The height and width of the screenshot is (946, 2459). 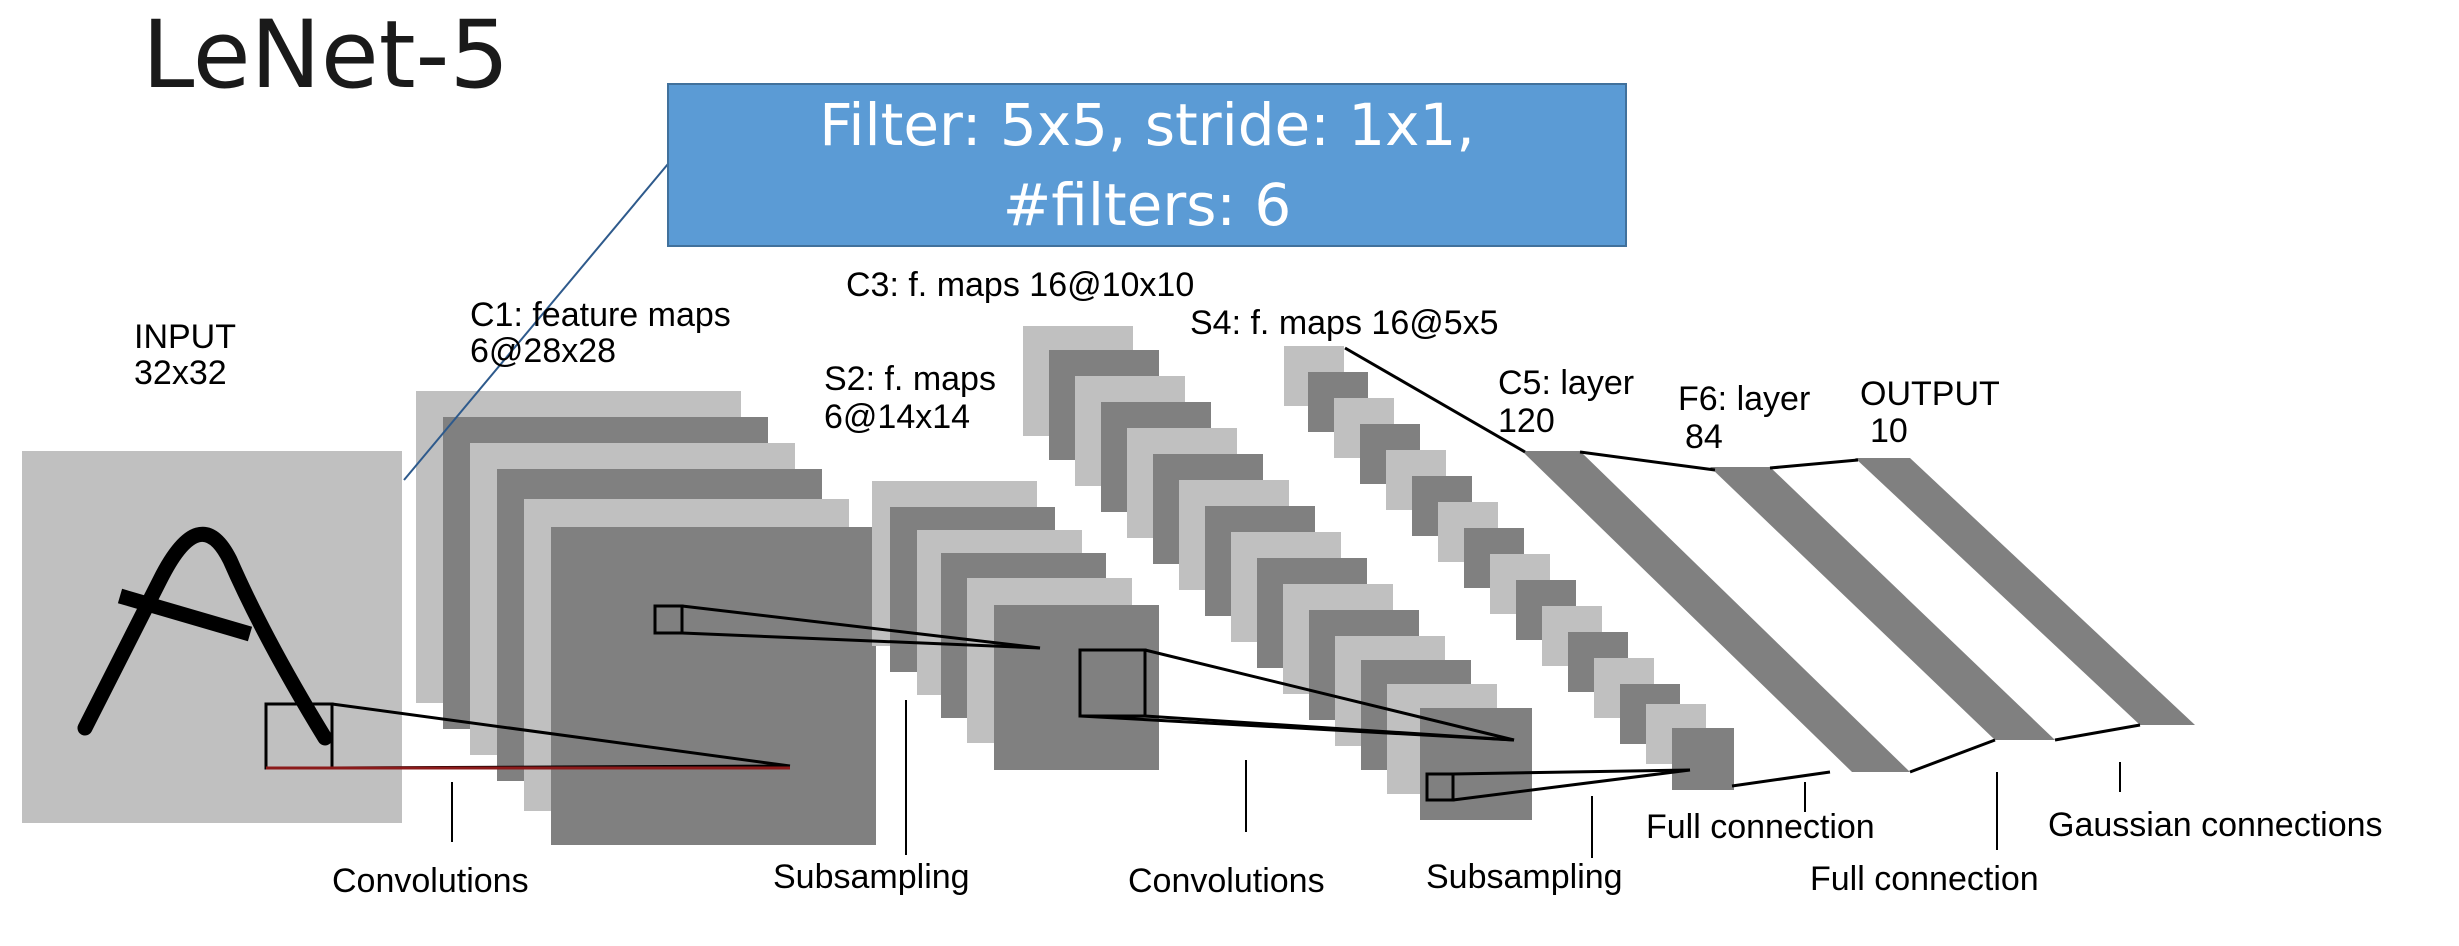 I want to click on input-size-label: 32x32, so click(x=180, y=373).